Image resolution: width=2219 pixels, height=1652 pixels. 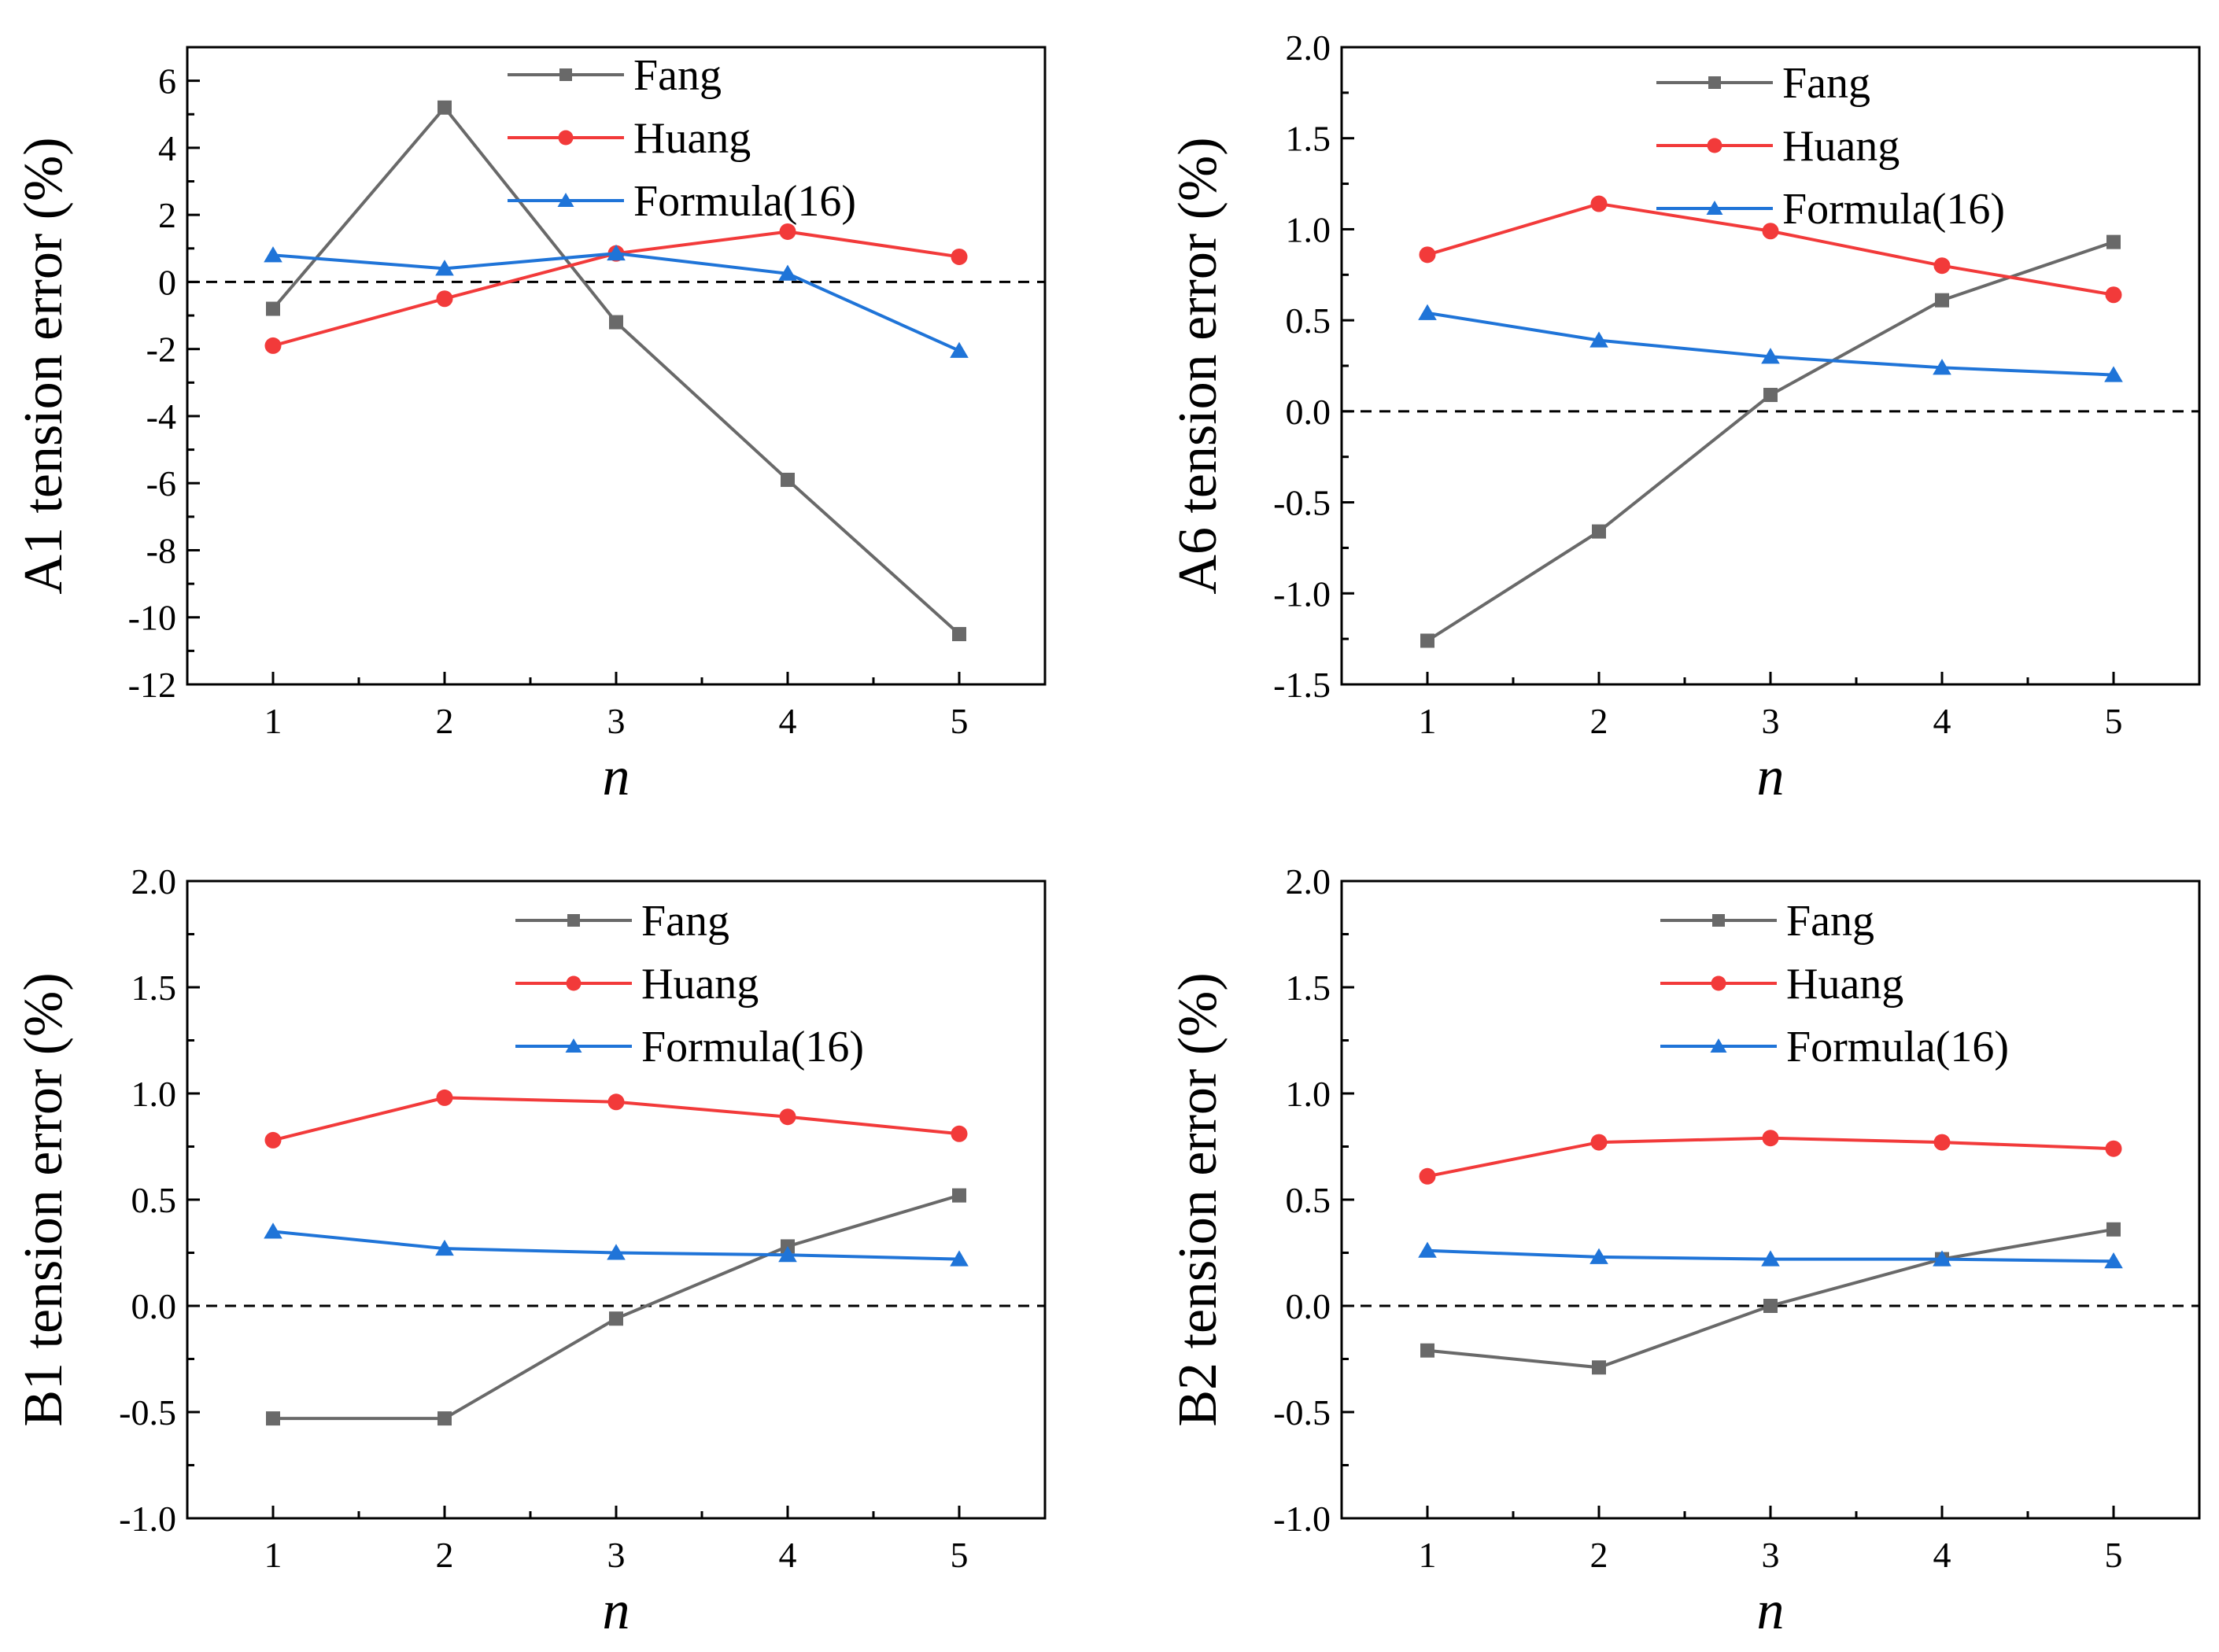 What do you see at coordinates (1308, 988) in the screenshot?
I see `y-tick-label: 1.5` at bounding box center [1308, 988].